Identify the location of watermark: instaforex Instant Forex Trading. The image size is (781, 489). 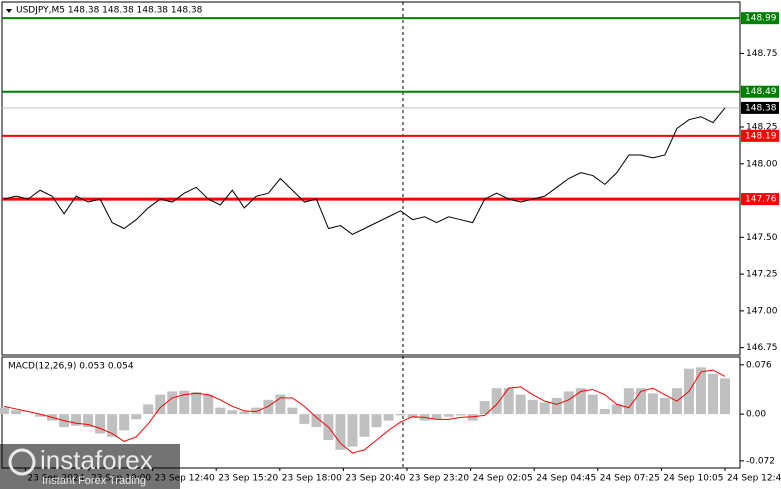
(90, 466).